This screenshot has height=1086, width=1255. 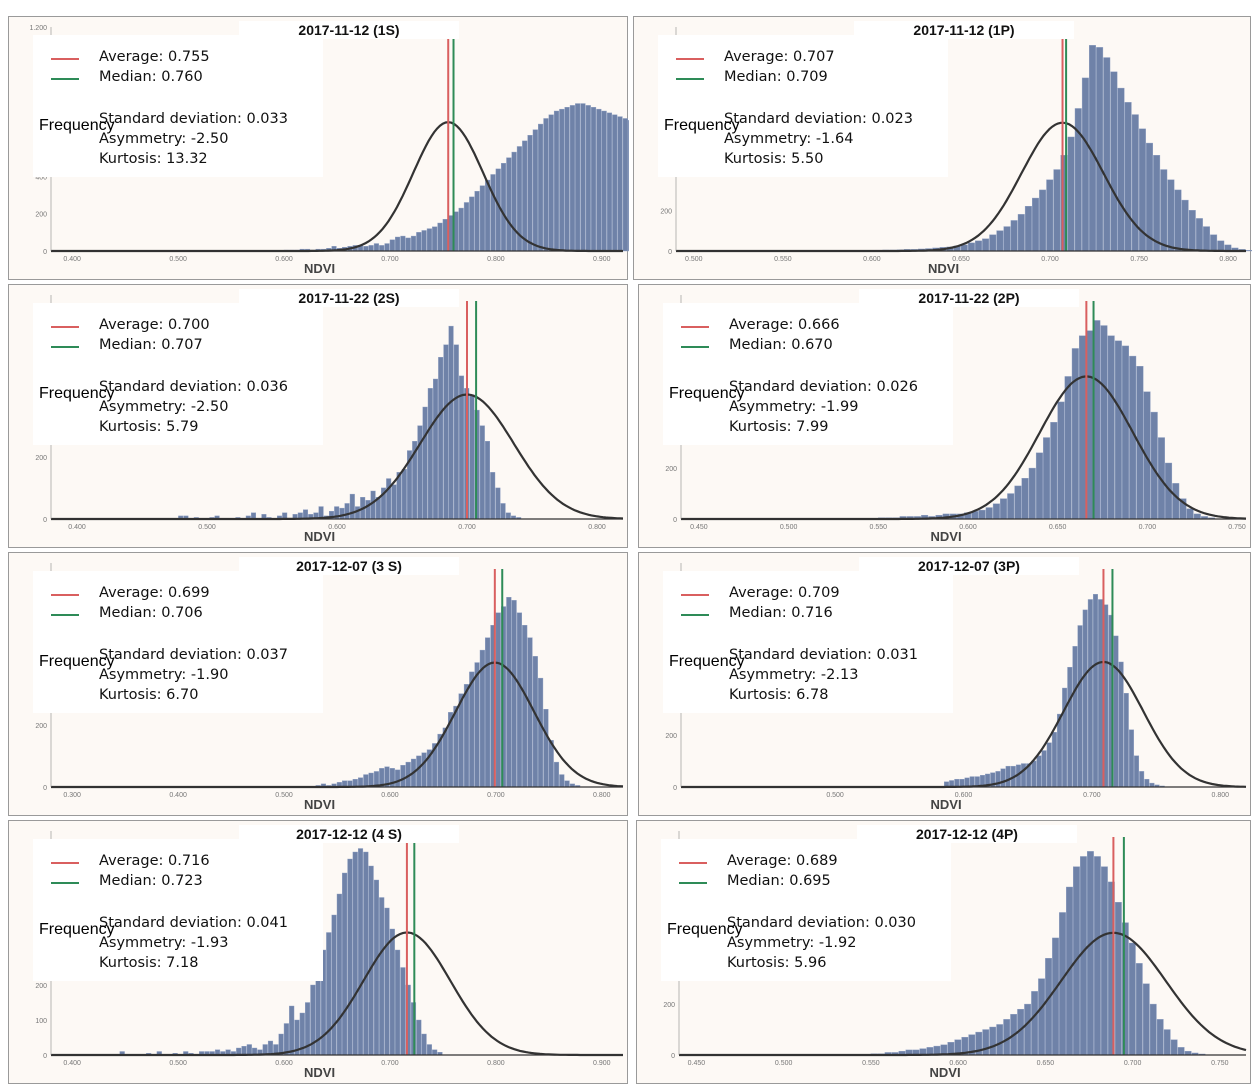 I want to click on kurtosis-value: 7.99, so click(x=812, y=427).